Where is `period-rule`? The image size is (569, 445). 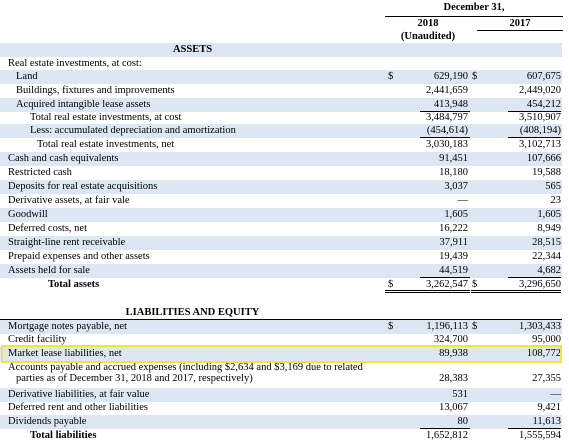
period-rule is located at coordinates (474, 16).